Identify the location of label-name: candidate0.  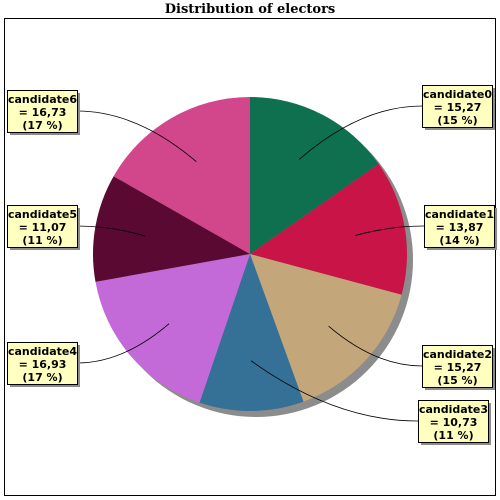
(457, 94).